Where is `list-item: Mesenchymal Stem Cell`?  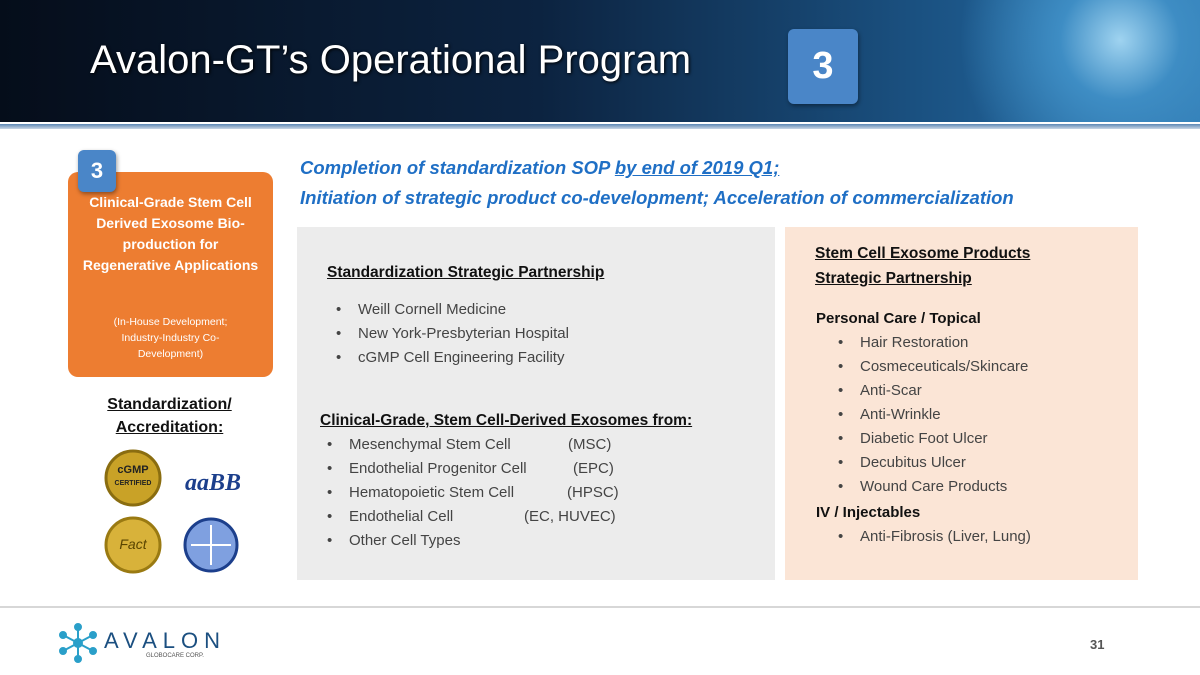
list-item: Mesenchymal Stem Cell is located at coordinates (419, 444).